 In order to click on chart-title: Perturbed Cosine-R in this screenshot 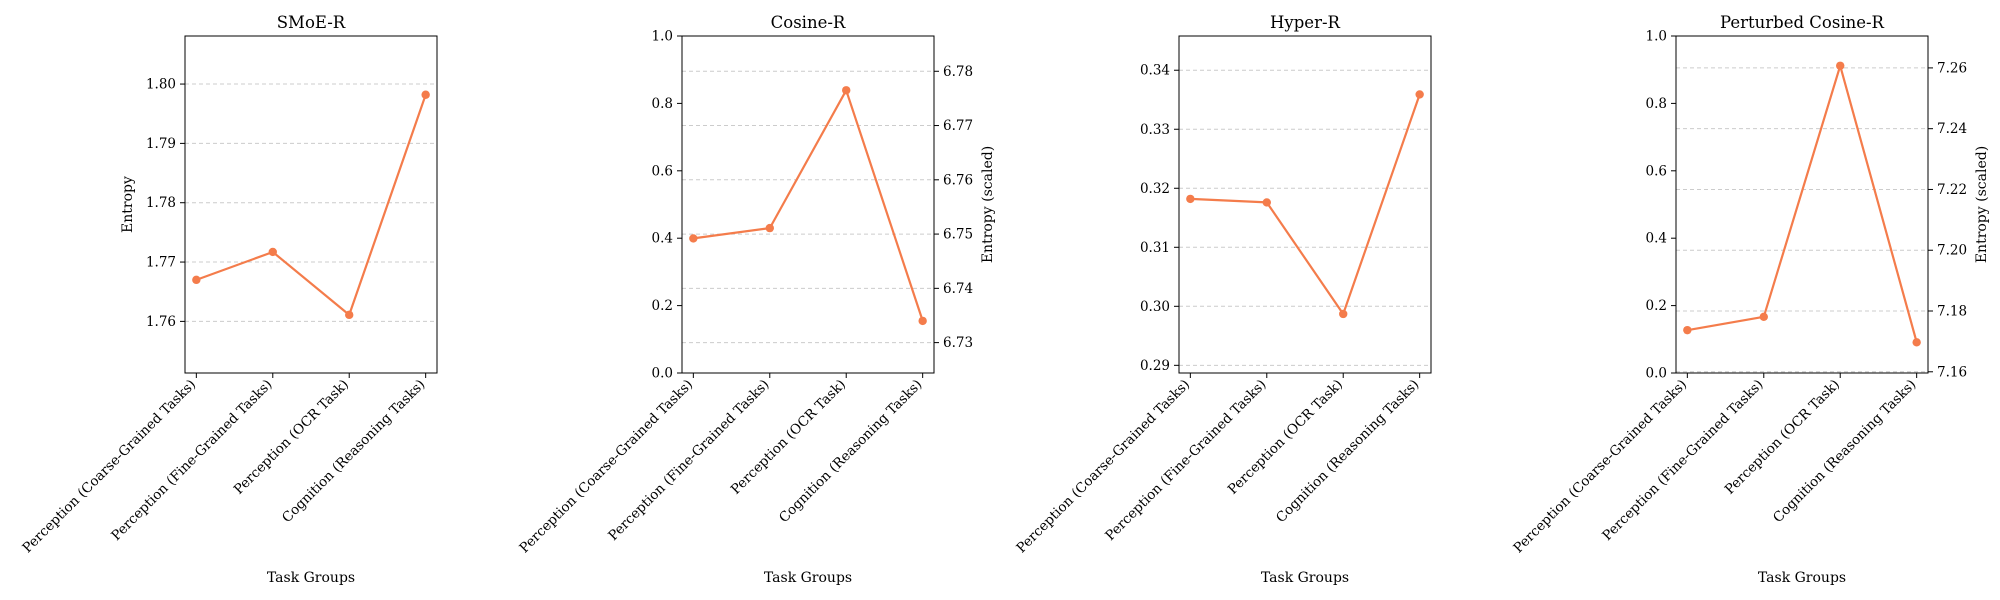, I will do `click(1802, 22)`.